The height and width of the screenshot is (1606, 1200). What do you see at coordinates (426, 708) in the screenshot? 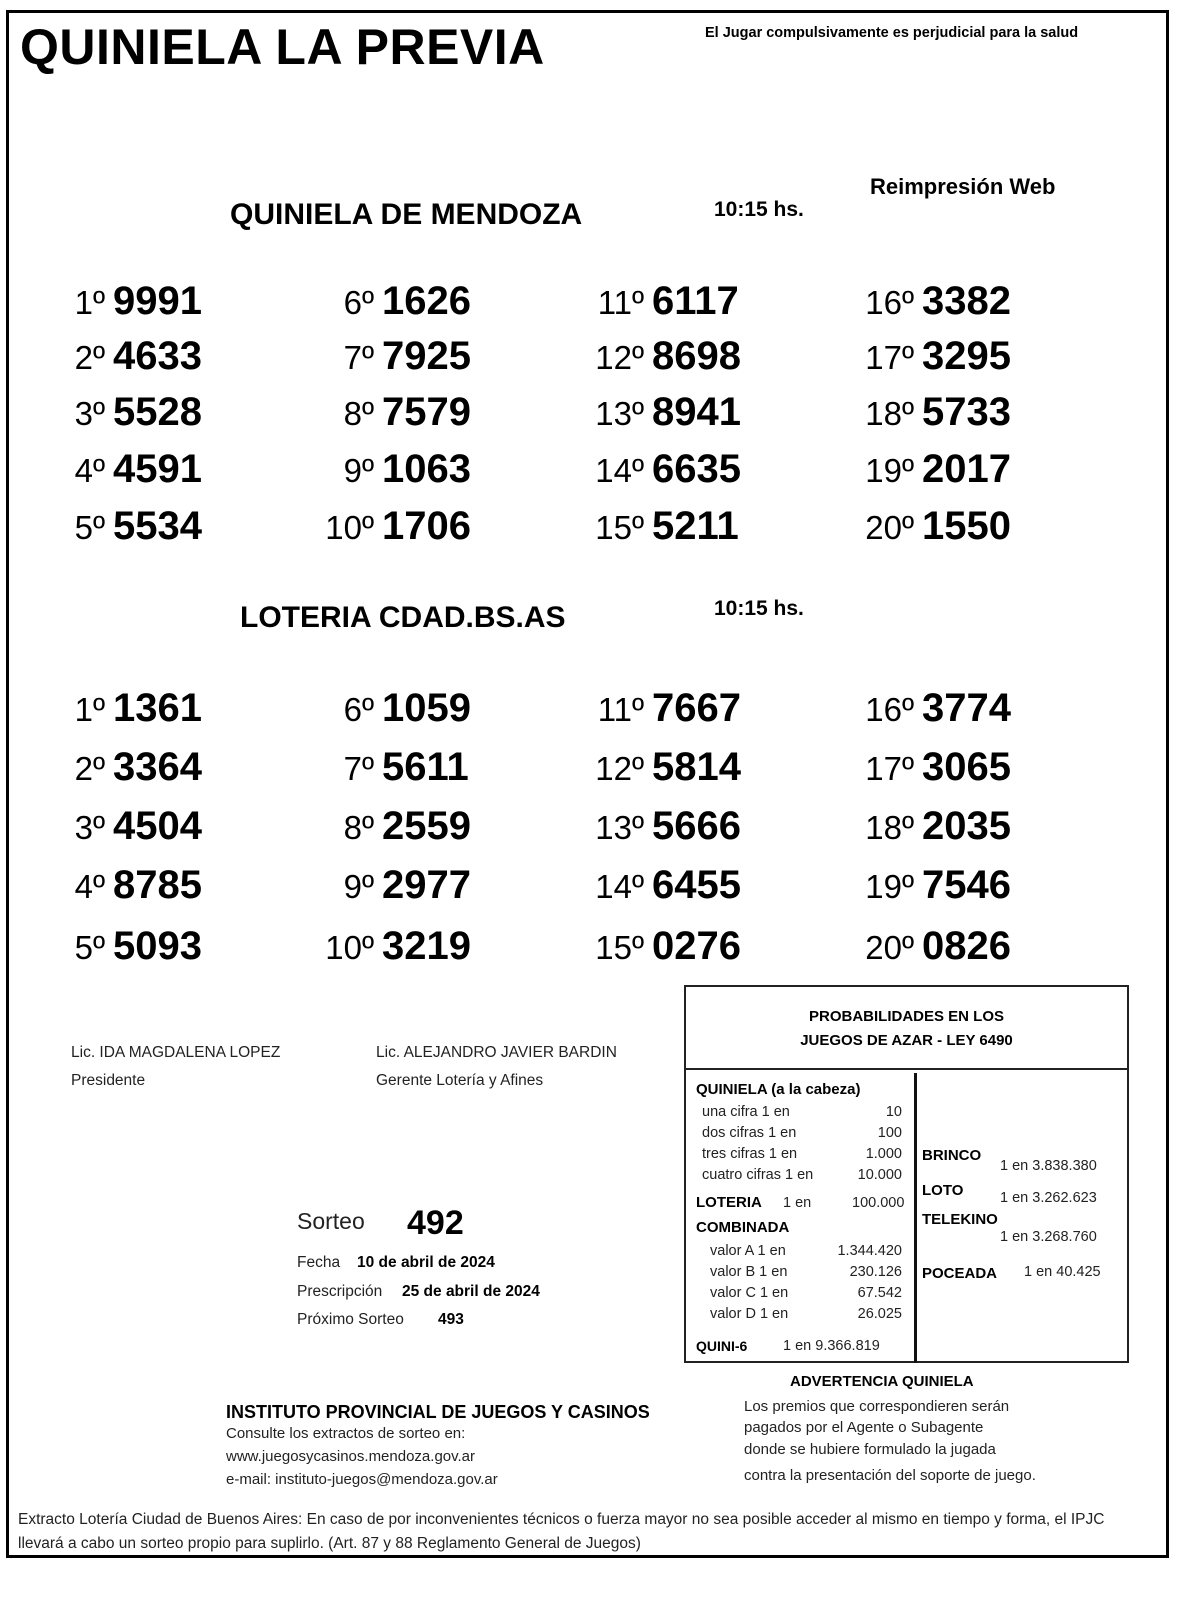
I see `result-number: 1059` at bounding box center [426, 708].